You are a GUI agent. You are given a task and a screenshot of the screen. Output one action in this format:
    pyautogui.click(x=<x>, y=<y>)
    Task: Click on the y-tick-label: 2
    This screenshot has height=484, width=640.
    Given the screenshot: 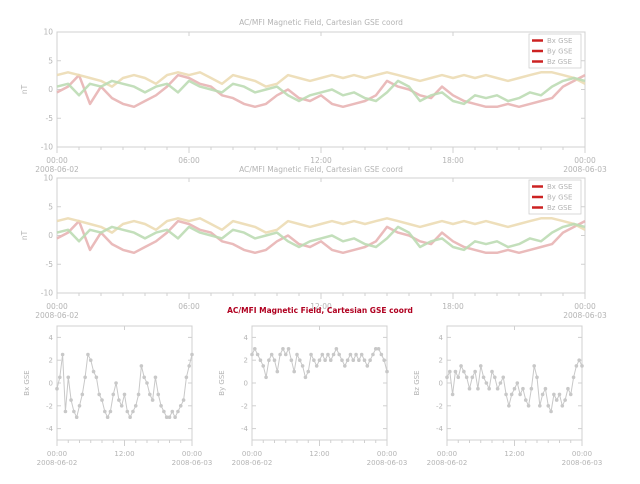 What is the action you would take?
    pyautogui.click(x=51, y=361)
    